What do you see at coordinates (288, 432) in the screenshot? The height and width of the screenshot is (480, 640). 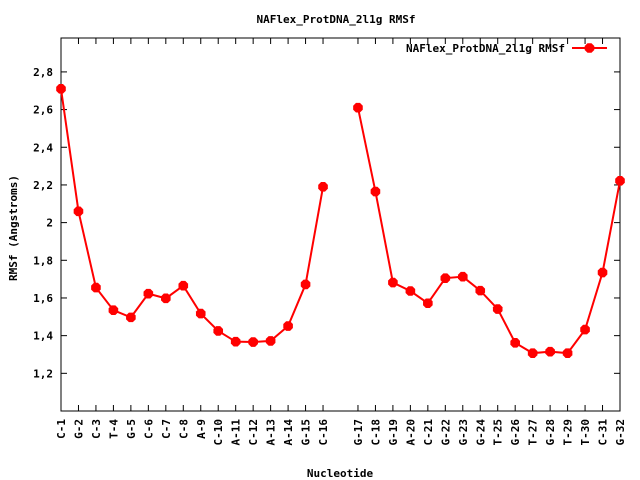 I see `x-tick-label: A-14` at bounding box center [288, 432].